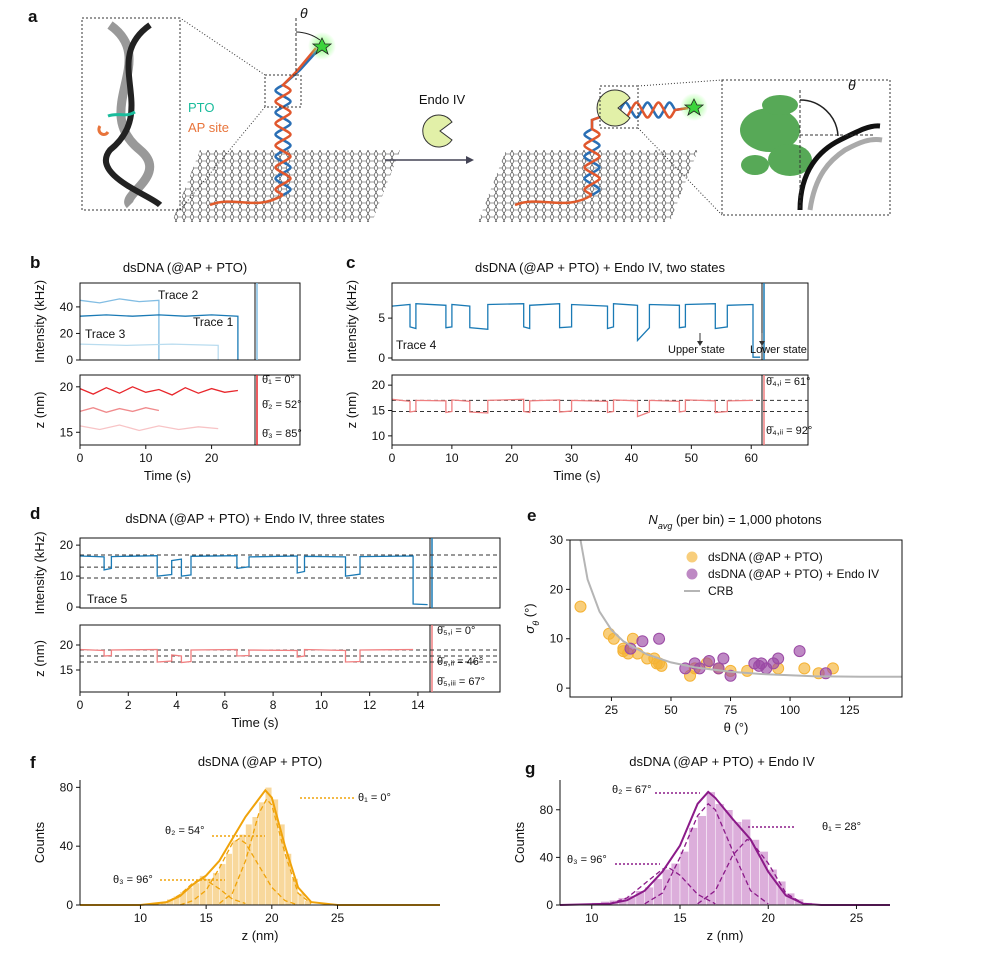 The image size is (1001, 962). Describe the element at coordinates (33, 762) in the screenshot. I see `panel-label: f` at that location.